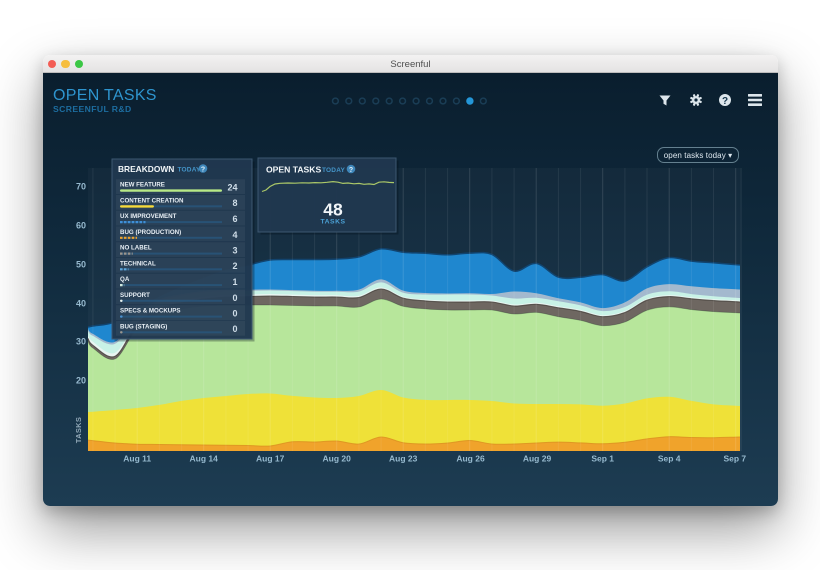 The width and height of the screenshot is (820, 570). What do you see at coordinates (148, 216) in the screenshot?
I see `svg-text: UX IMPROVEMENT` at bounding box center [148, 216].